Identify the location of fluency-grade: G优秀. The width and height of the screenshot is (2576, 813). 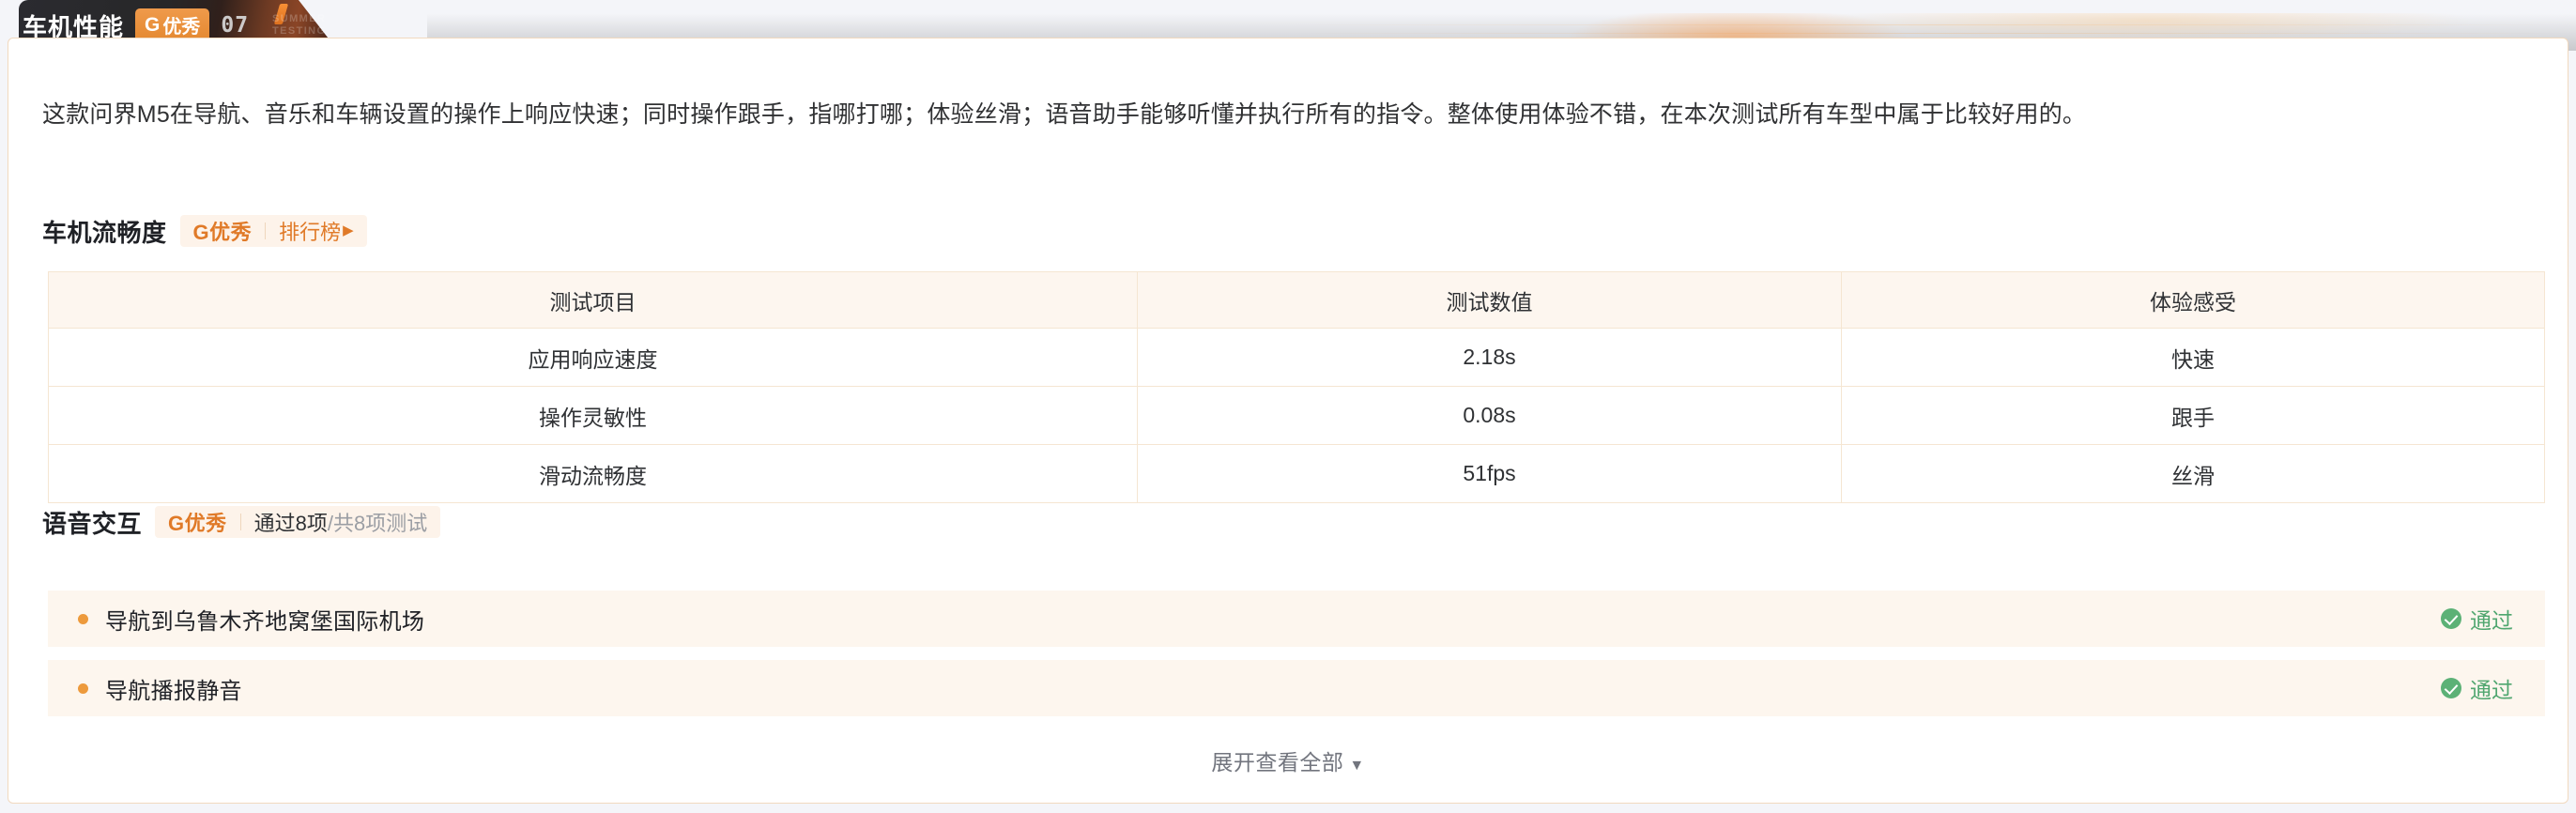
(223, 231).